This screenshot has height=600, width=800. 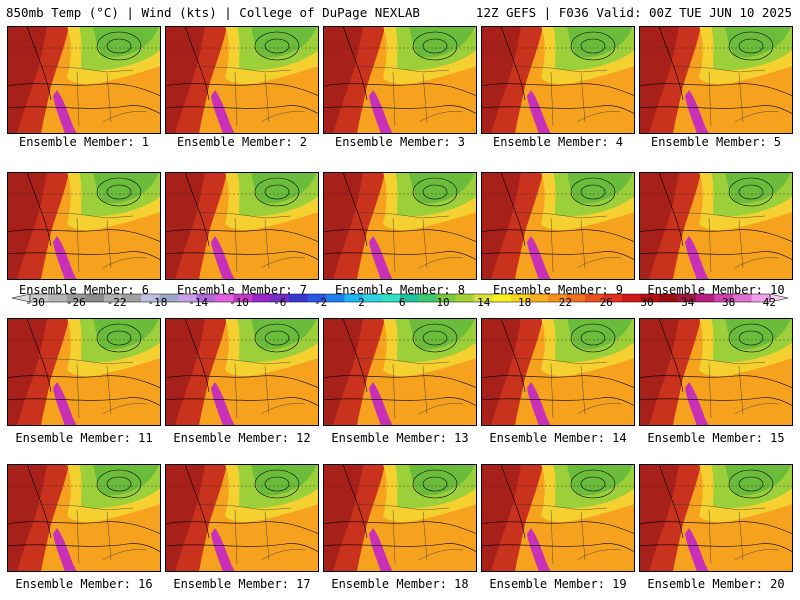 I want to click on ensemble-member-label: Ensemble Member: 19, so click(x=558, y=584).